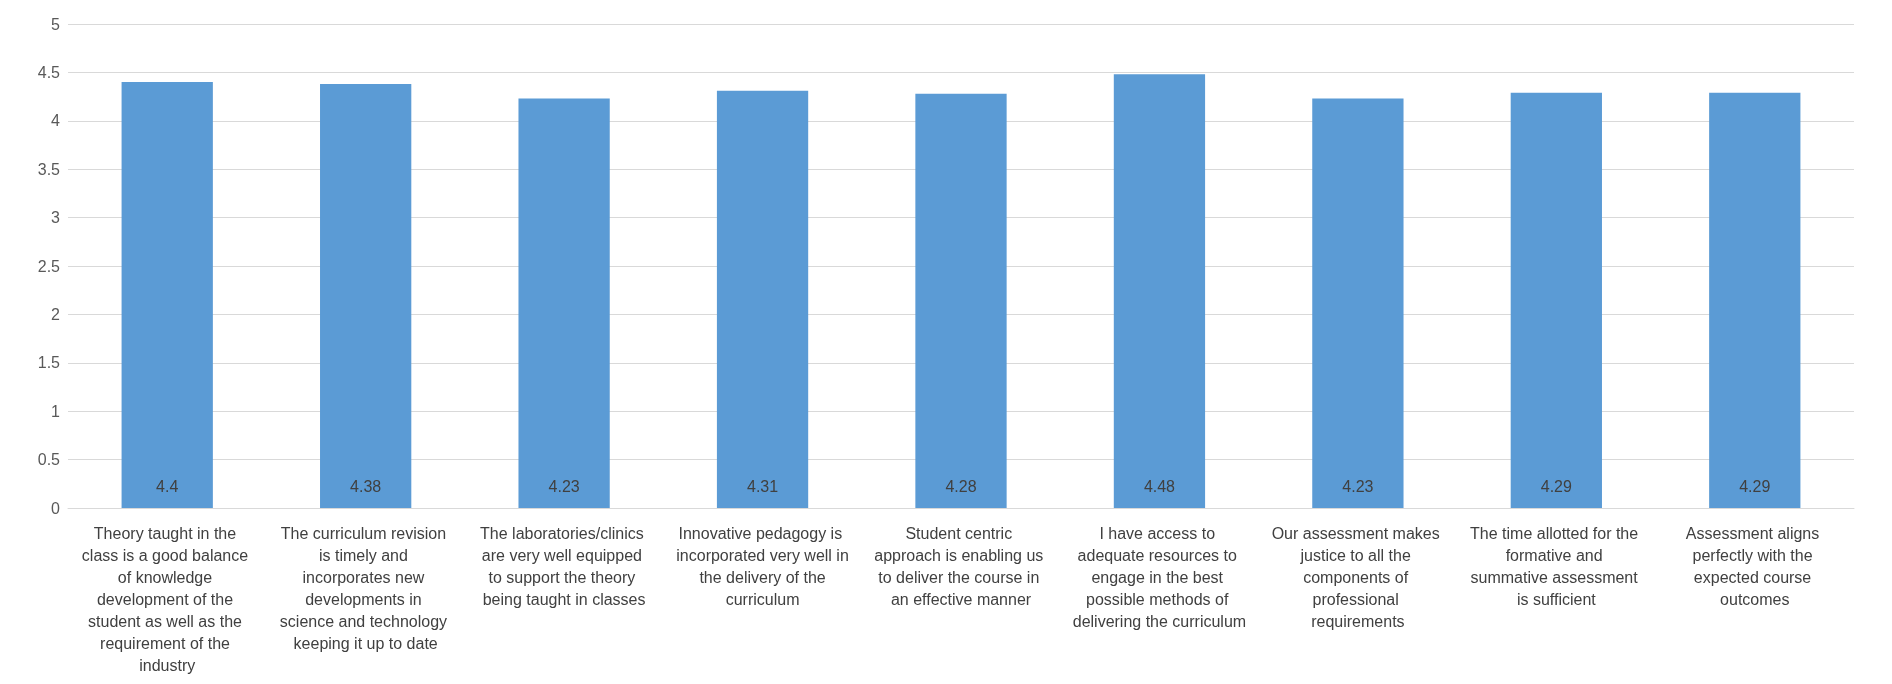  Describe the element at coordinates (167, 486) in the screenshot. I see `data-label: 4.4` at that location.